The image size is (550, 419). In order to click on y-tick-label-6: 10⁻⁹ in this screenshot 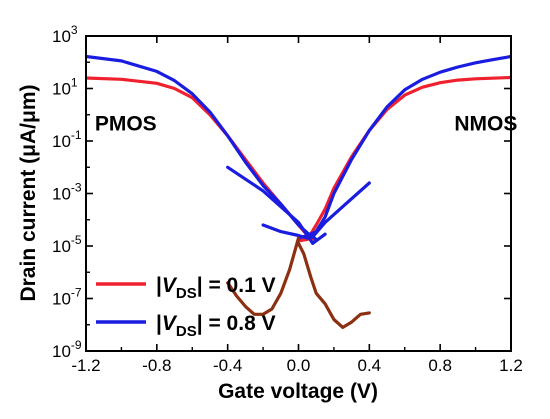, I will do `click(67, 349)`.